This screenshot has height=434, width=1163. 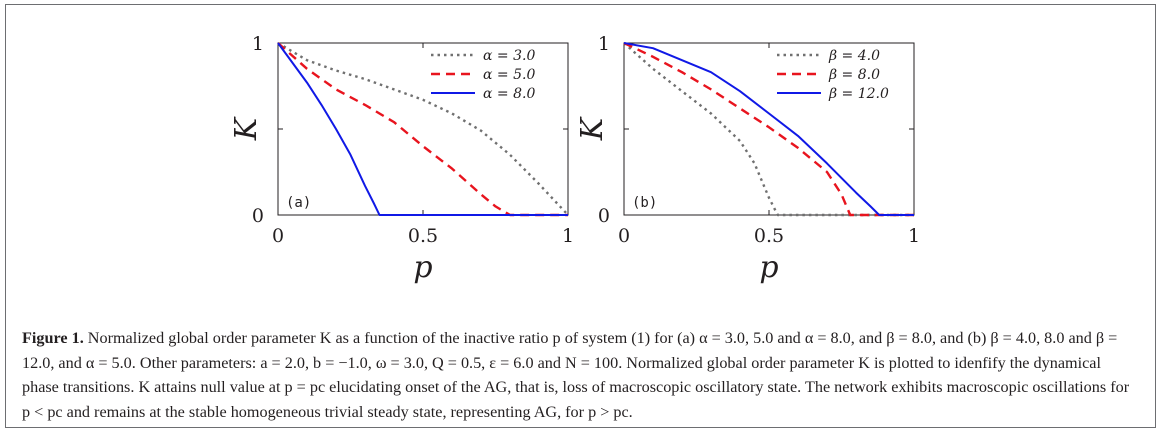 What do you see at coordinates (509, 56) in the screenshot?
I see `legend-entry: α = 3.0` at bounding box center [509, 56].